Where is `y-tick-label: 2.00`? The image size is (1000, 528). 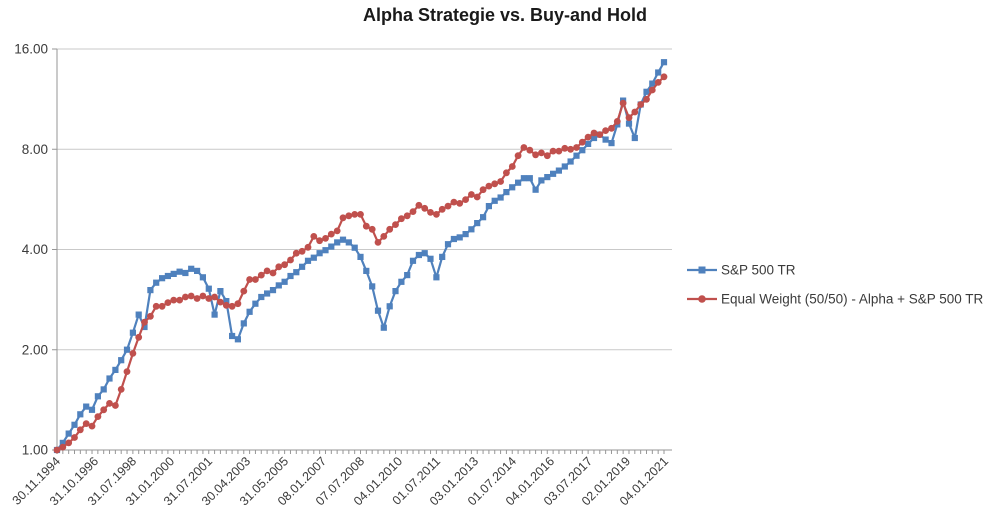
y-tick-label: 2.00 is located at coordinates (35, 349).